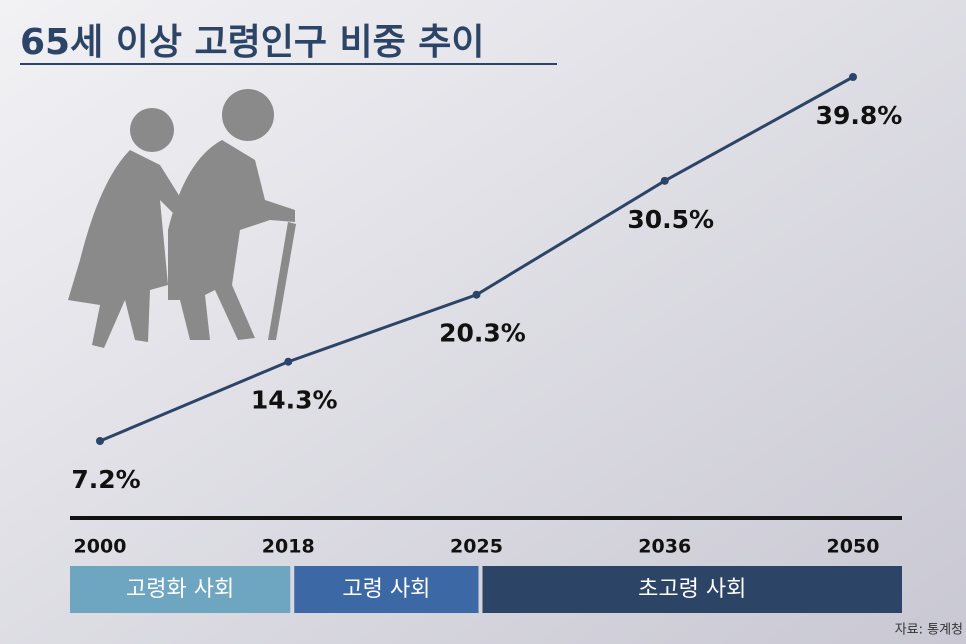 Image resolution: width=966 pixels, height=644 pixels. I want to click on data-label: 7.2%, so click(105, 479).